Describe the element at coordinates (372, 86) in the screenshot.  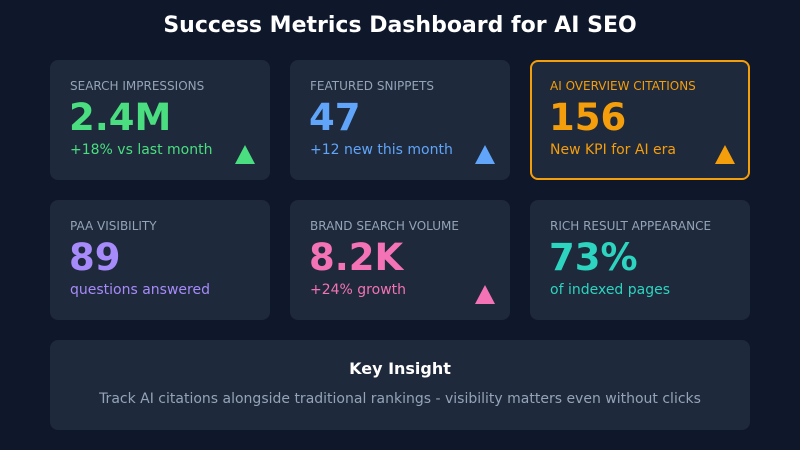
I see `metric-label: FEATURED SNIPPETS` at that location.